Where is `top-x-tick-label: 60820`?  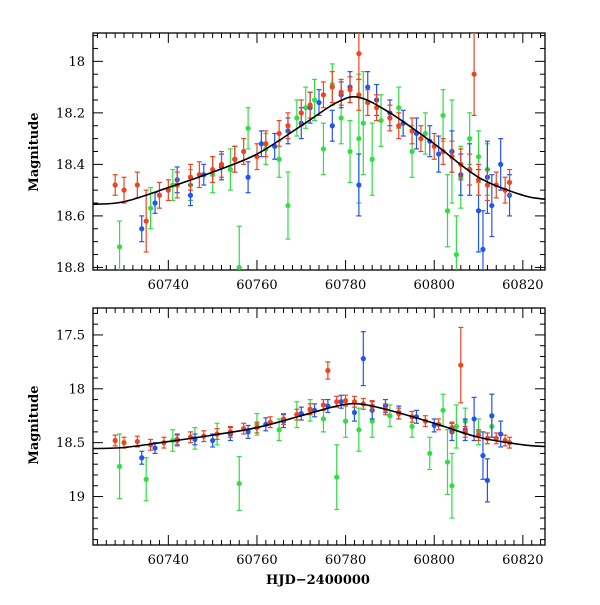
top-x-tick-label: 60820 is located at coordinates (522, 285).